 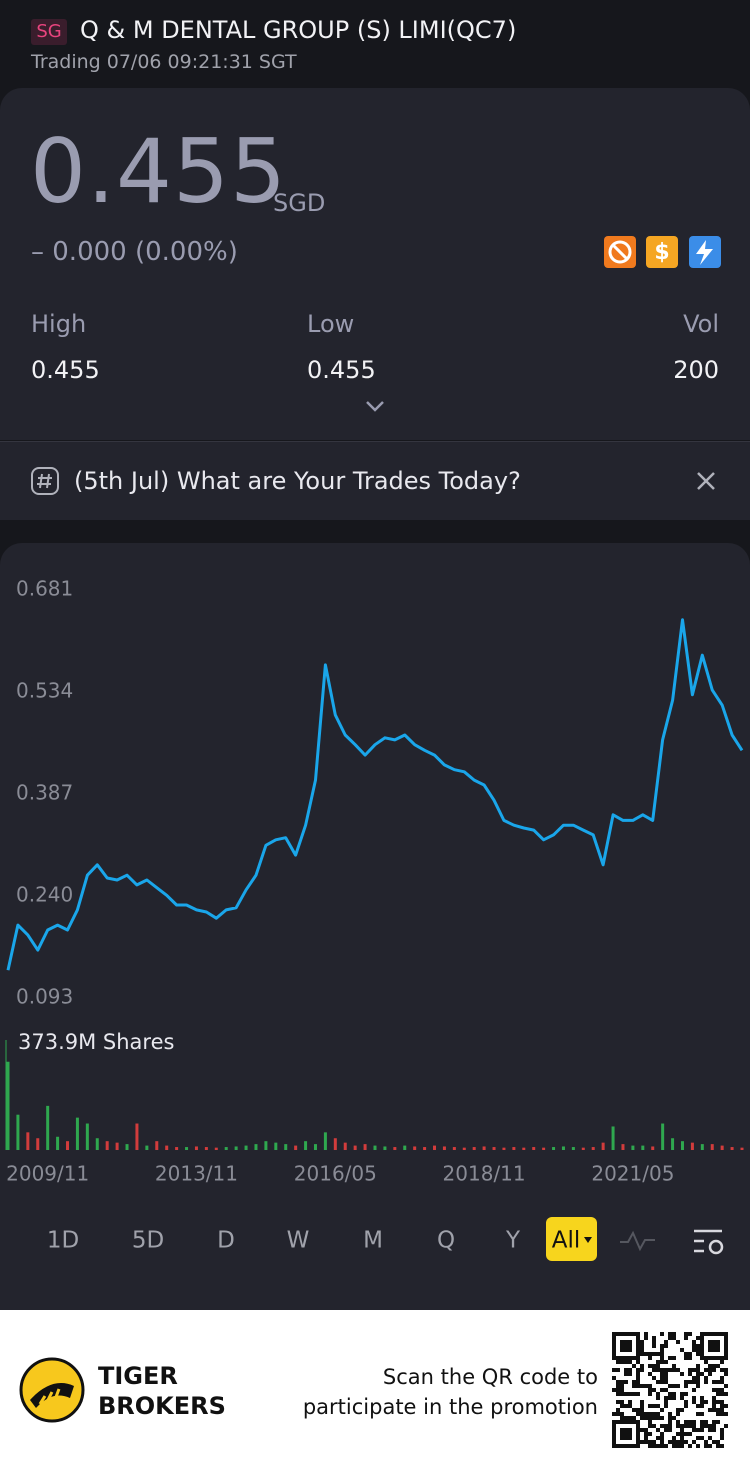 I want to click on expand-chevron, so click(x=375, y=406).